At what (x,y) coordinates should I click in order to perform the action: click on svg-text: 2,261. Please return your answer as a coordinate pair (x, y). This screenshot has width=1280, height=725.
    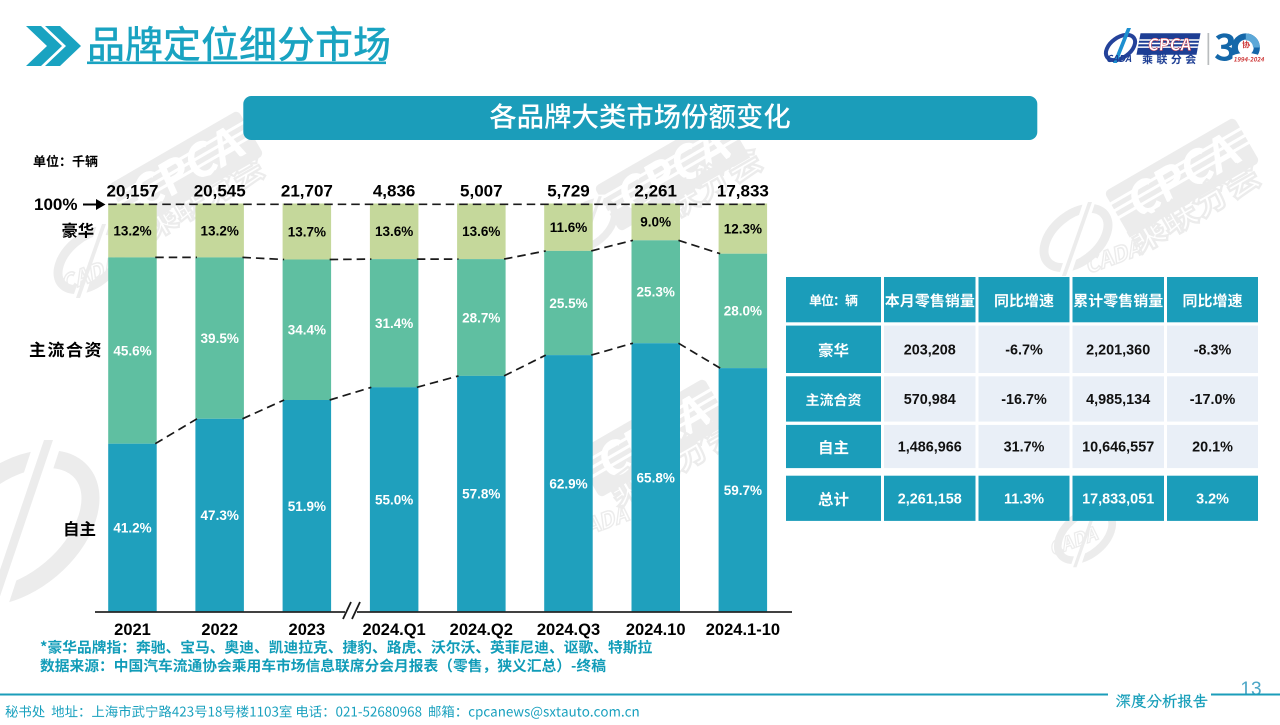
    Looking at the image, I should click on (655, 191).